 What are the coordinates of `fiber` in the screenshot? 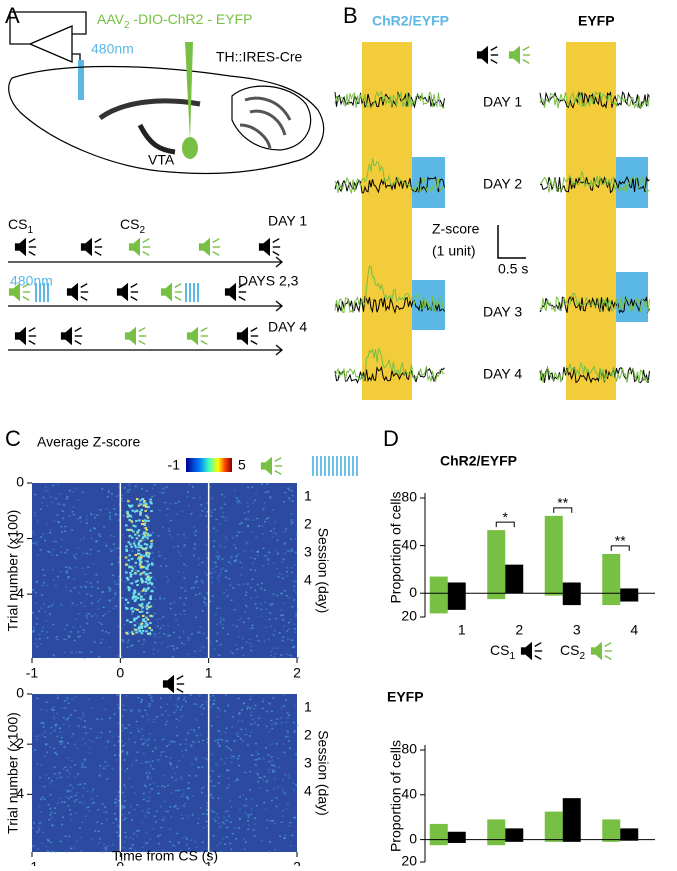 It's located at (81, 80).